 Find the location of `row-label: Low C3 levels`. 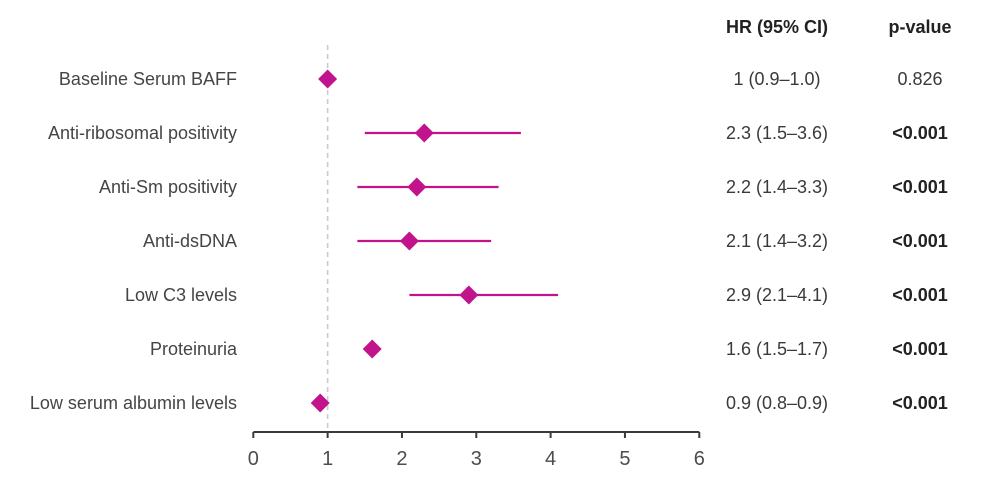

row-label: Low C3 levels is located at coordinates (180, 295).